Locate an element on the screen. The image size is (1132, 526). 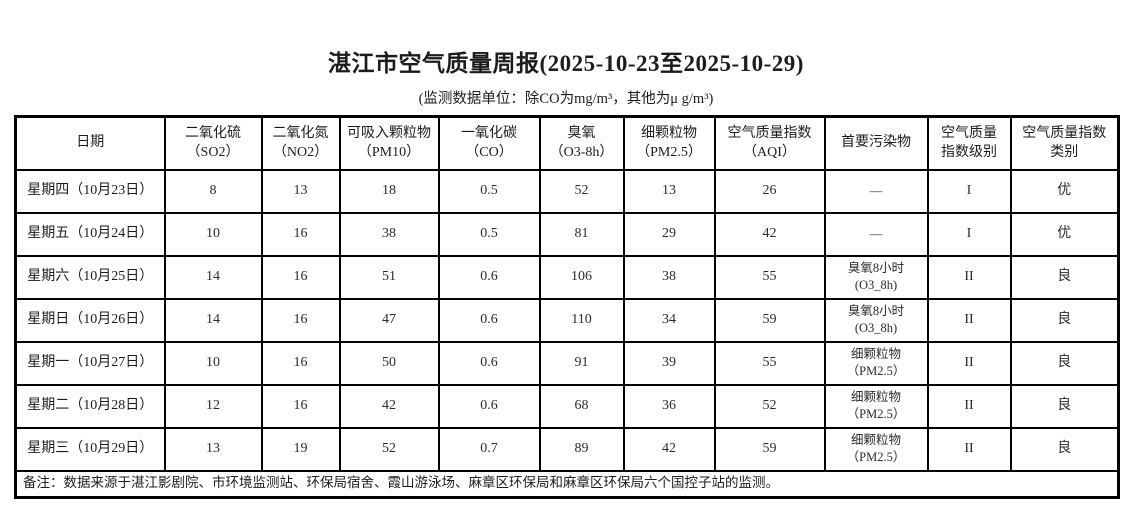
table-cell: 50 is located at coordinates (389, 363).